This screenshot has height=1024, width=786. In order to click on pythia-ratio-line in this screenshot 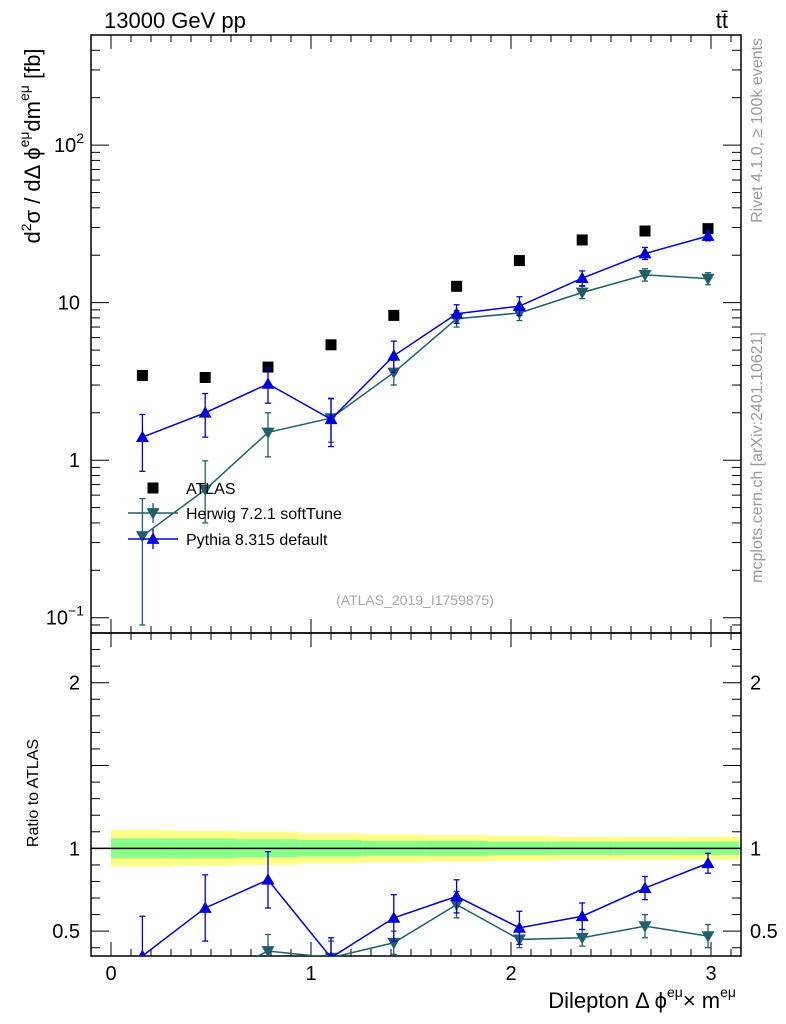, I will do `click(425, 909)`.